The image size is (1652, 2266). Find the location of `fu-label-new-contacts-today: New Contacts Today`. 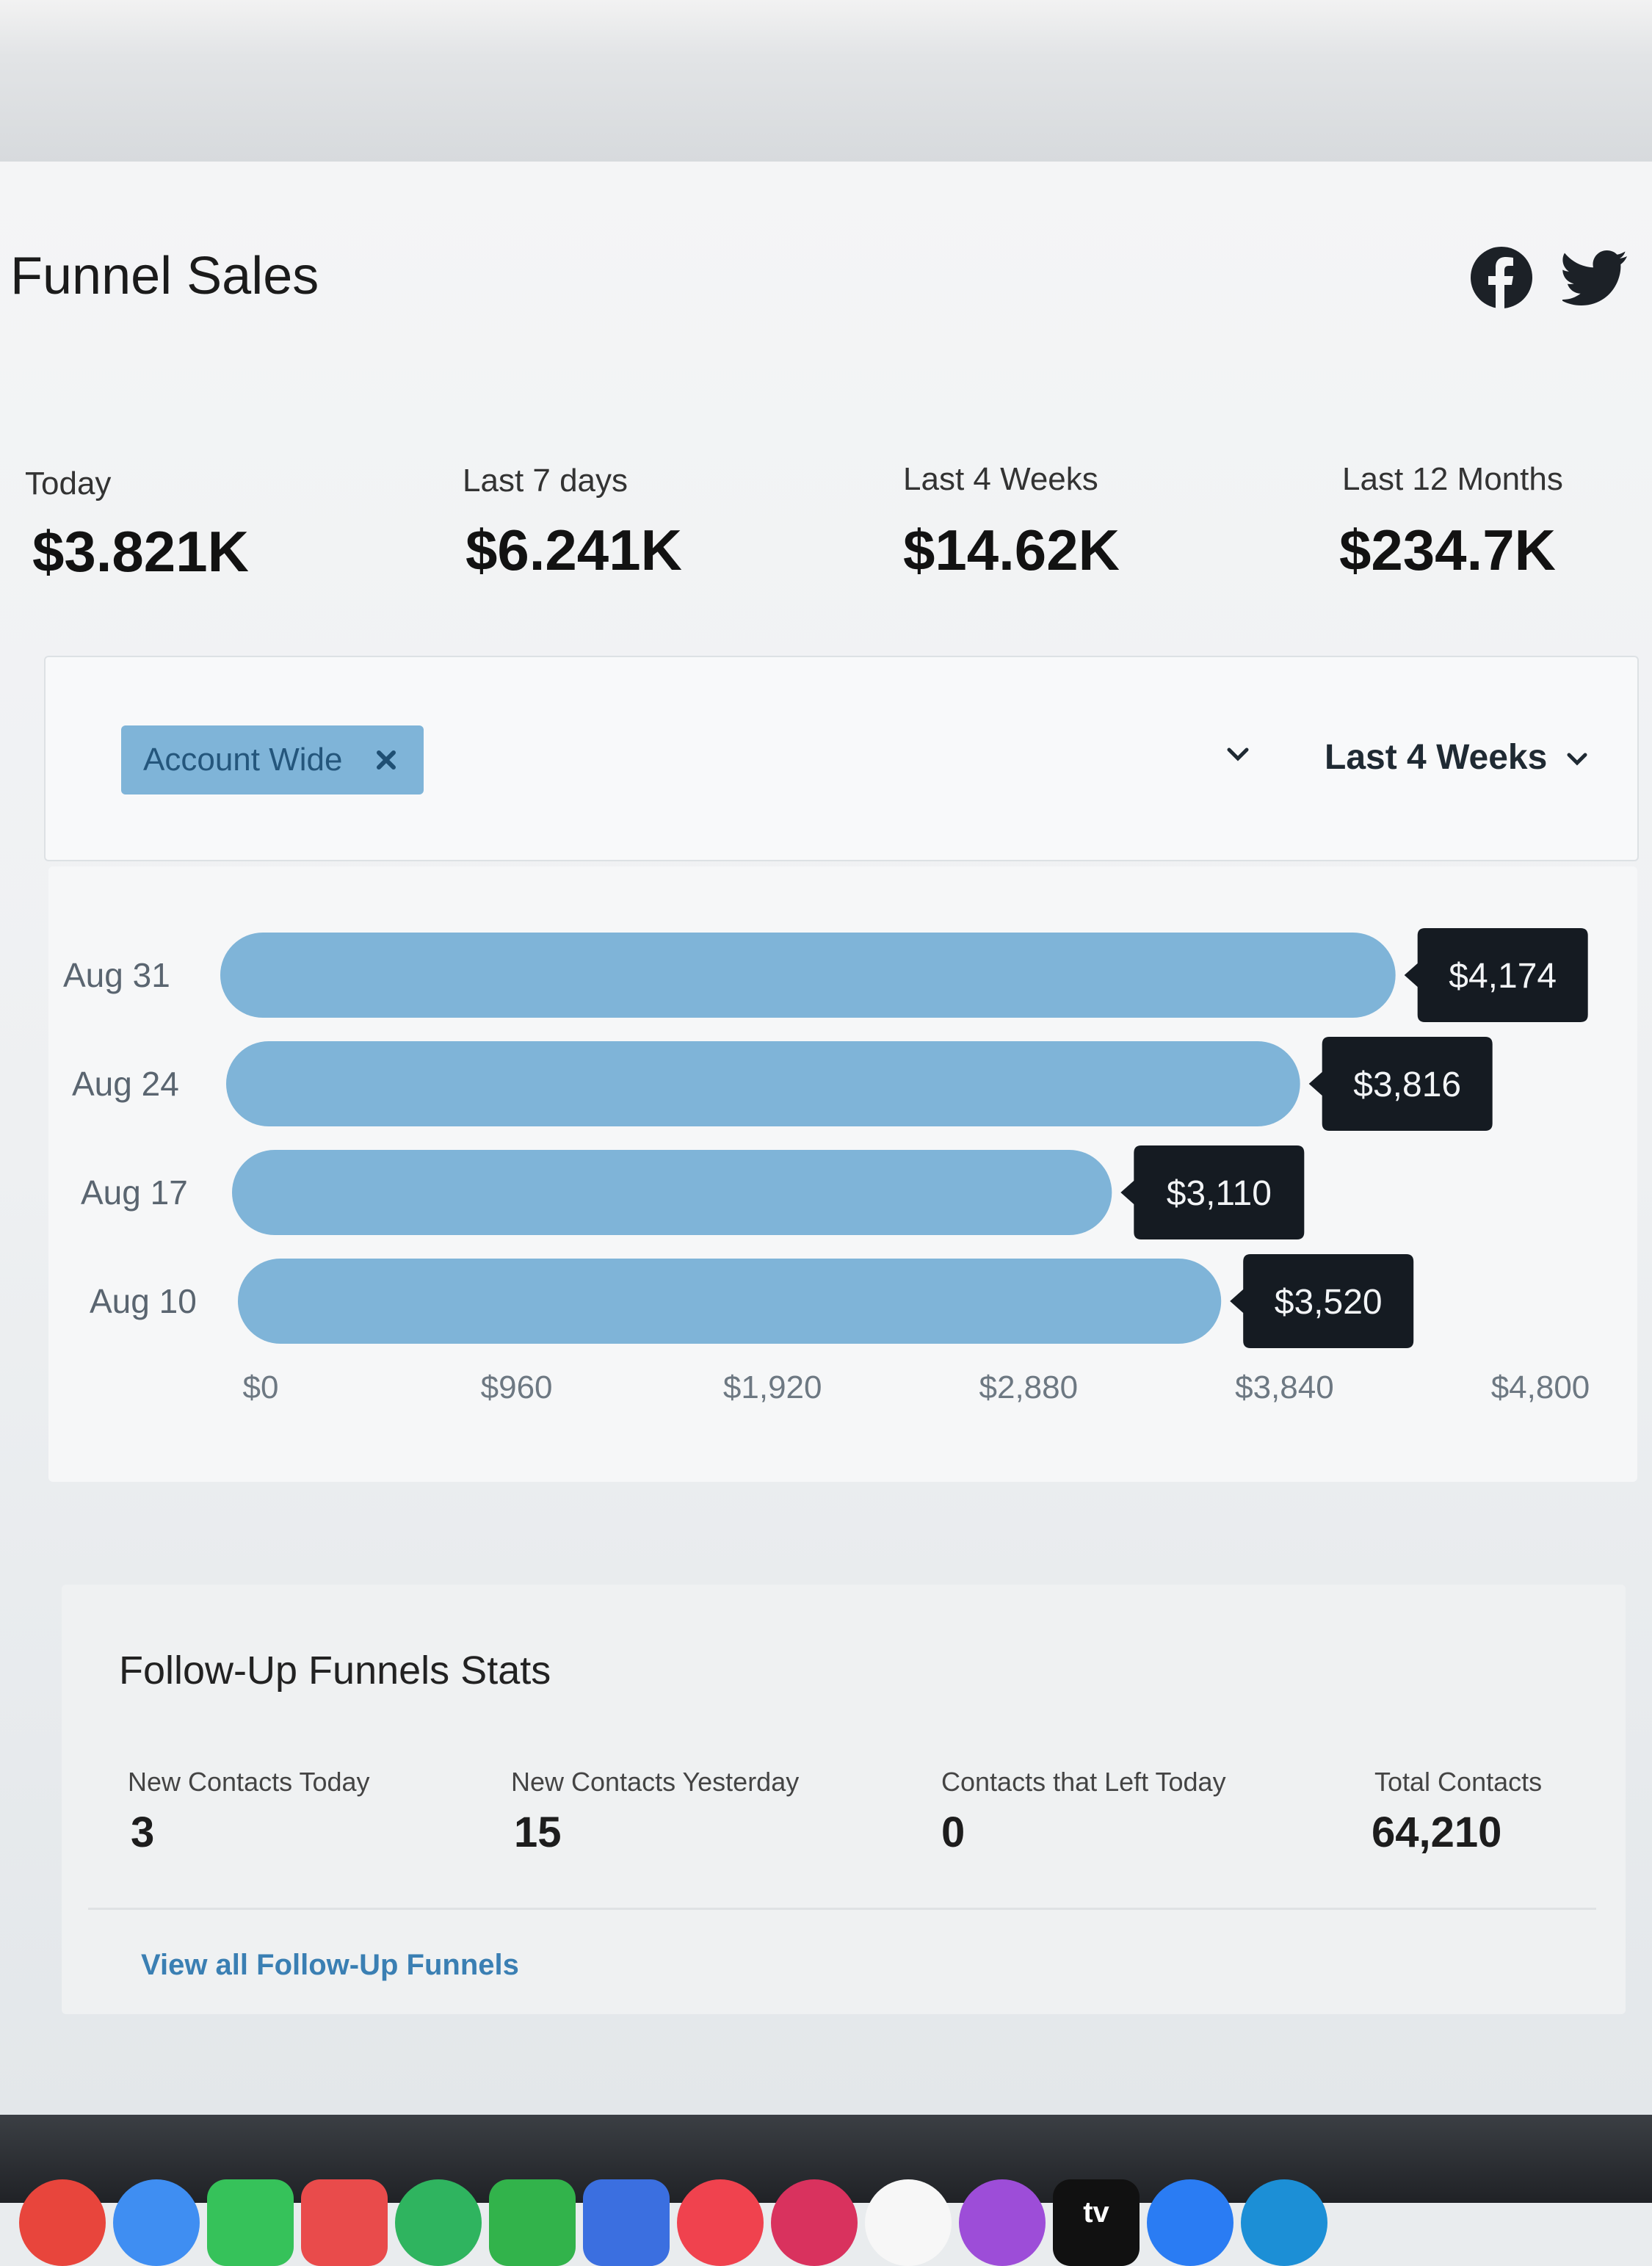

fu-label-new-contacts-today: New Contacts Today is located at coordinates (249, 1782).